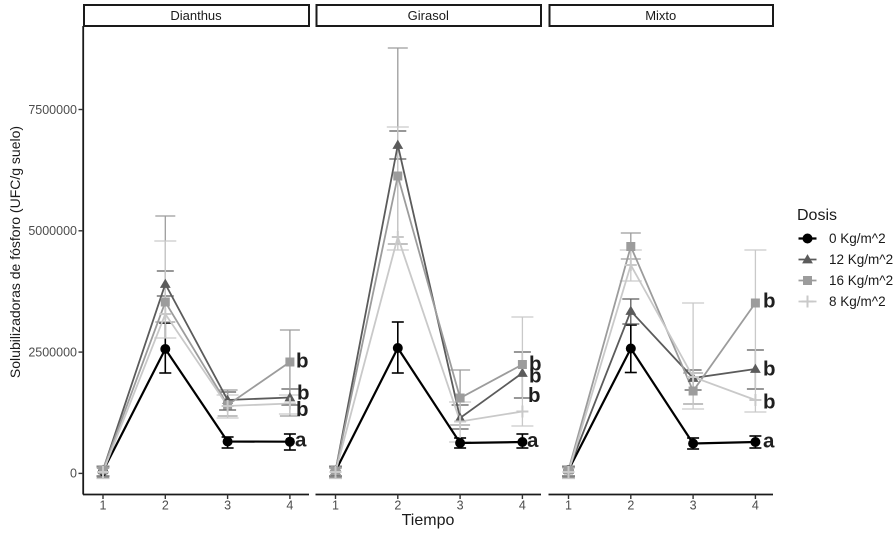  I want to click on svg-text: 7500000, so click(52, 110).